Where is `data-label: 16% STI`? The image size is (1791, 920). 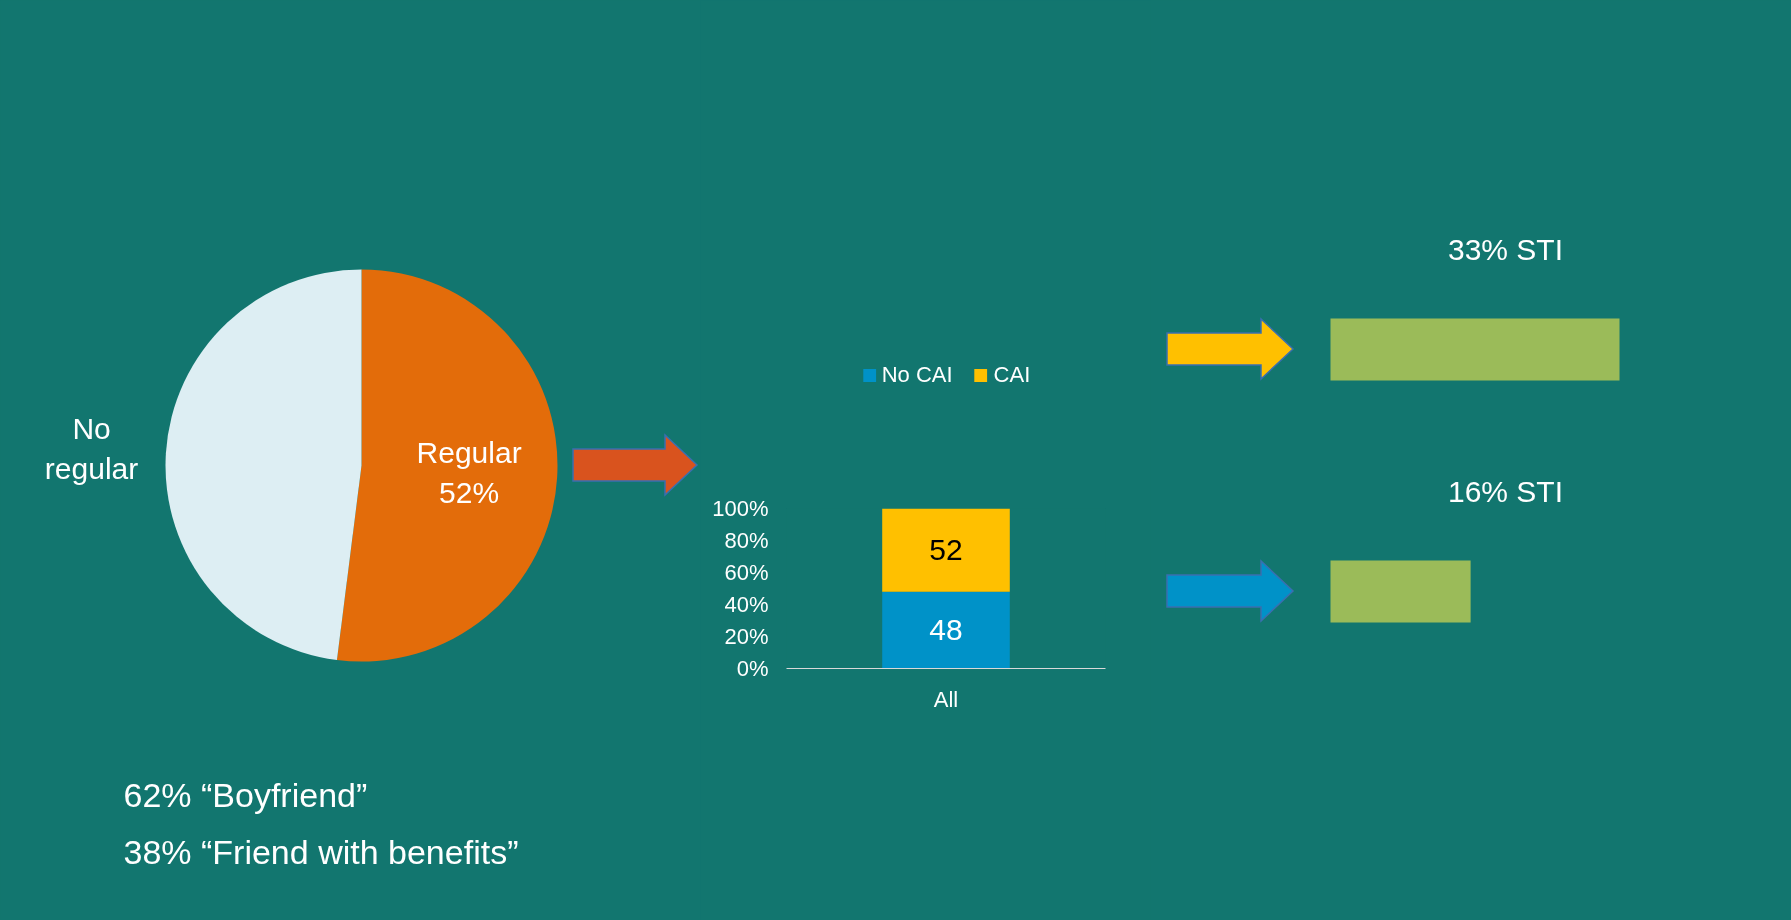 data-label: 16% STI is located at coordinates (1505, 491).